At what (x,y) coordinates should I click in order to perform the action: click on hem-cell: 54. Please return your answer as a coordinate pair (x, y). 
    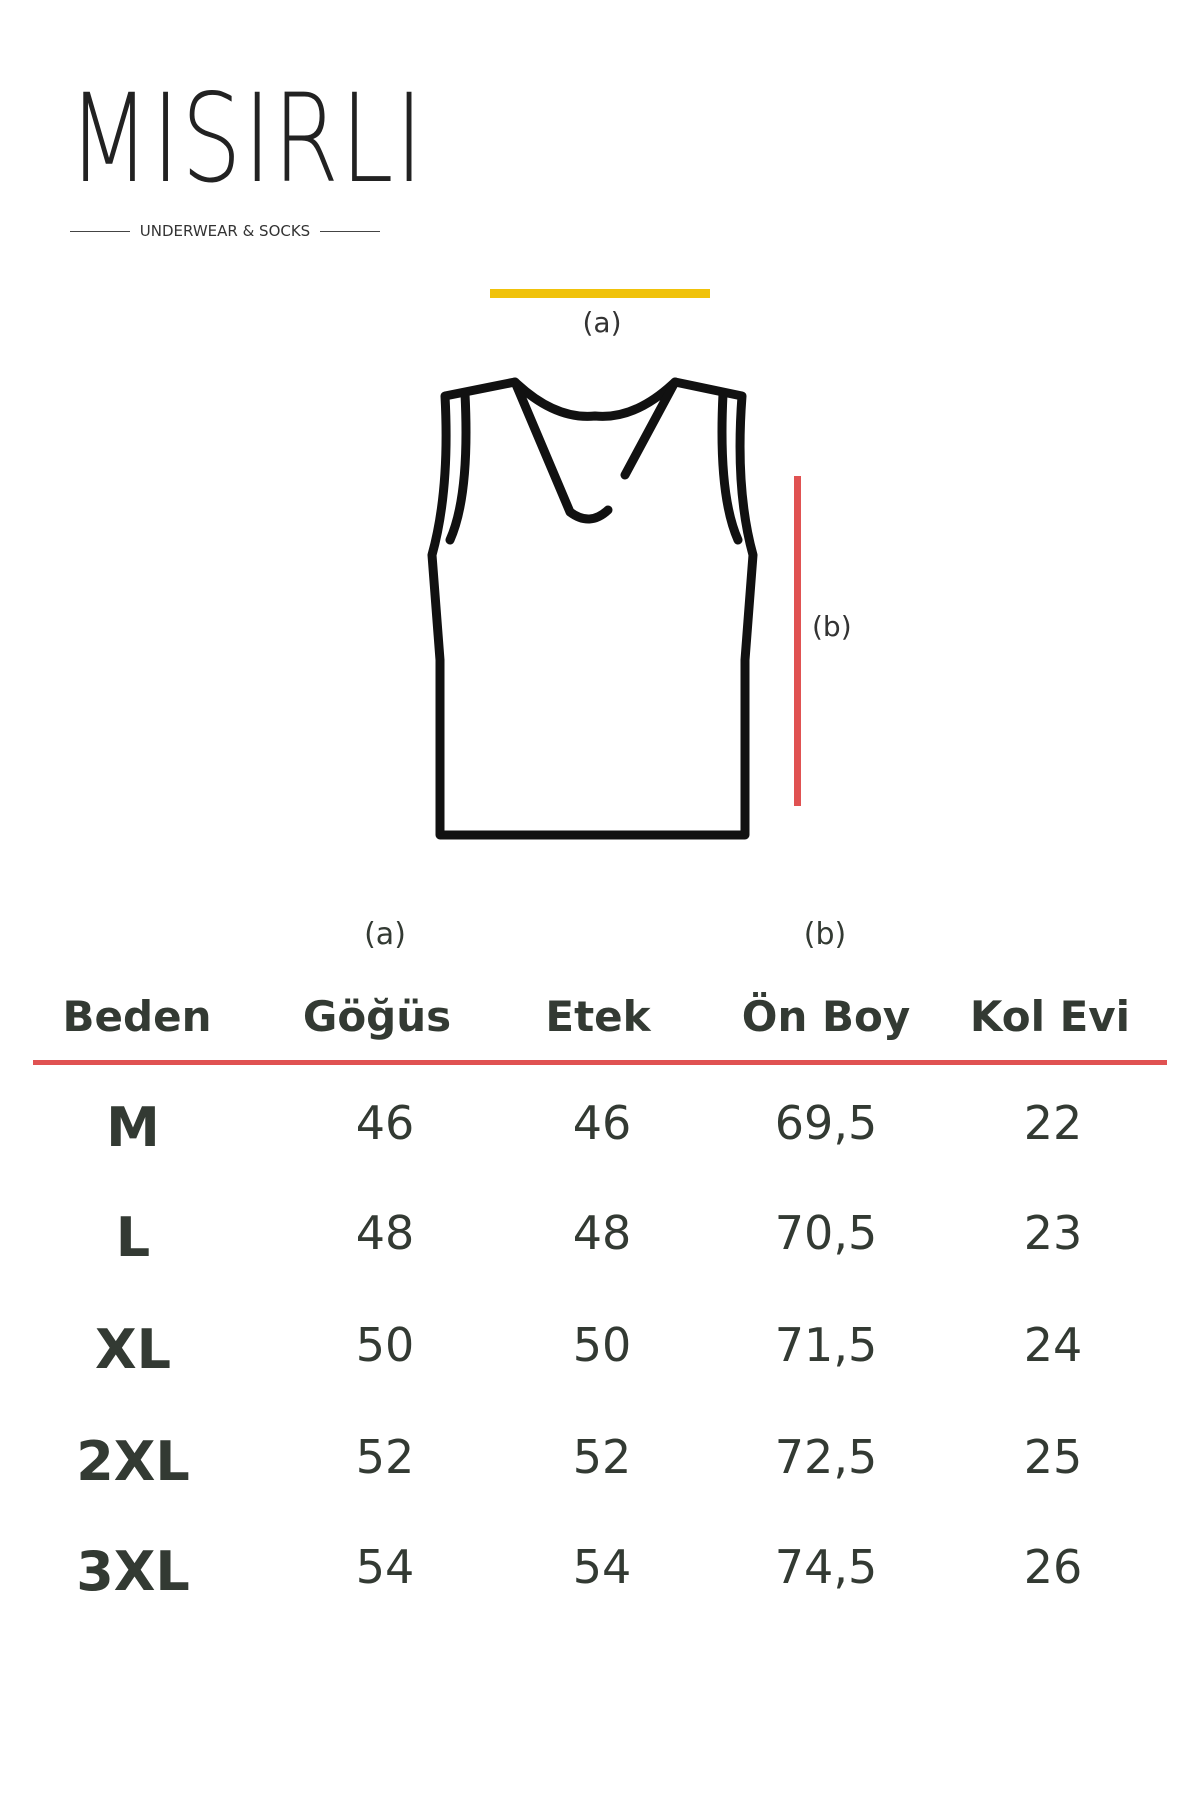
    Looking at the image, I should click on (602, 1567).